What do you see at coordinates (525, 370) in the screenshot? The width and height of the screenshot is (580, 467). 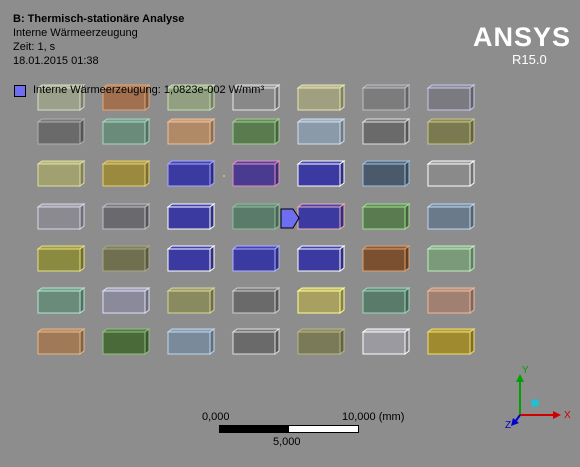 I see `y-axis-label: Y` at bounding box center [525, 370].